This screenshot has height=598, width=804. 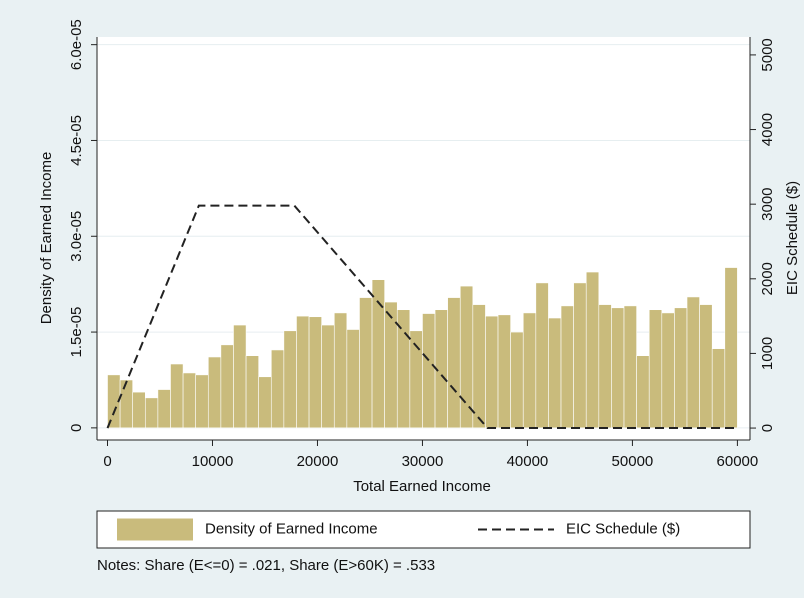 I want to click on y2-tick-label: 3000, so click(x=767, y=203).